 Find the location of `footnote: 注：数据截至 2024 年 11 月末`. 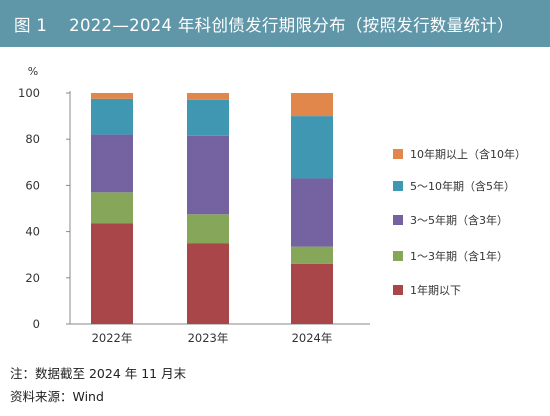

footnote: 注：数据截至 2024 年 11 月末 is located at coordinates (98, 373).